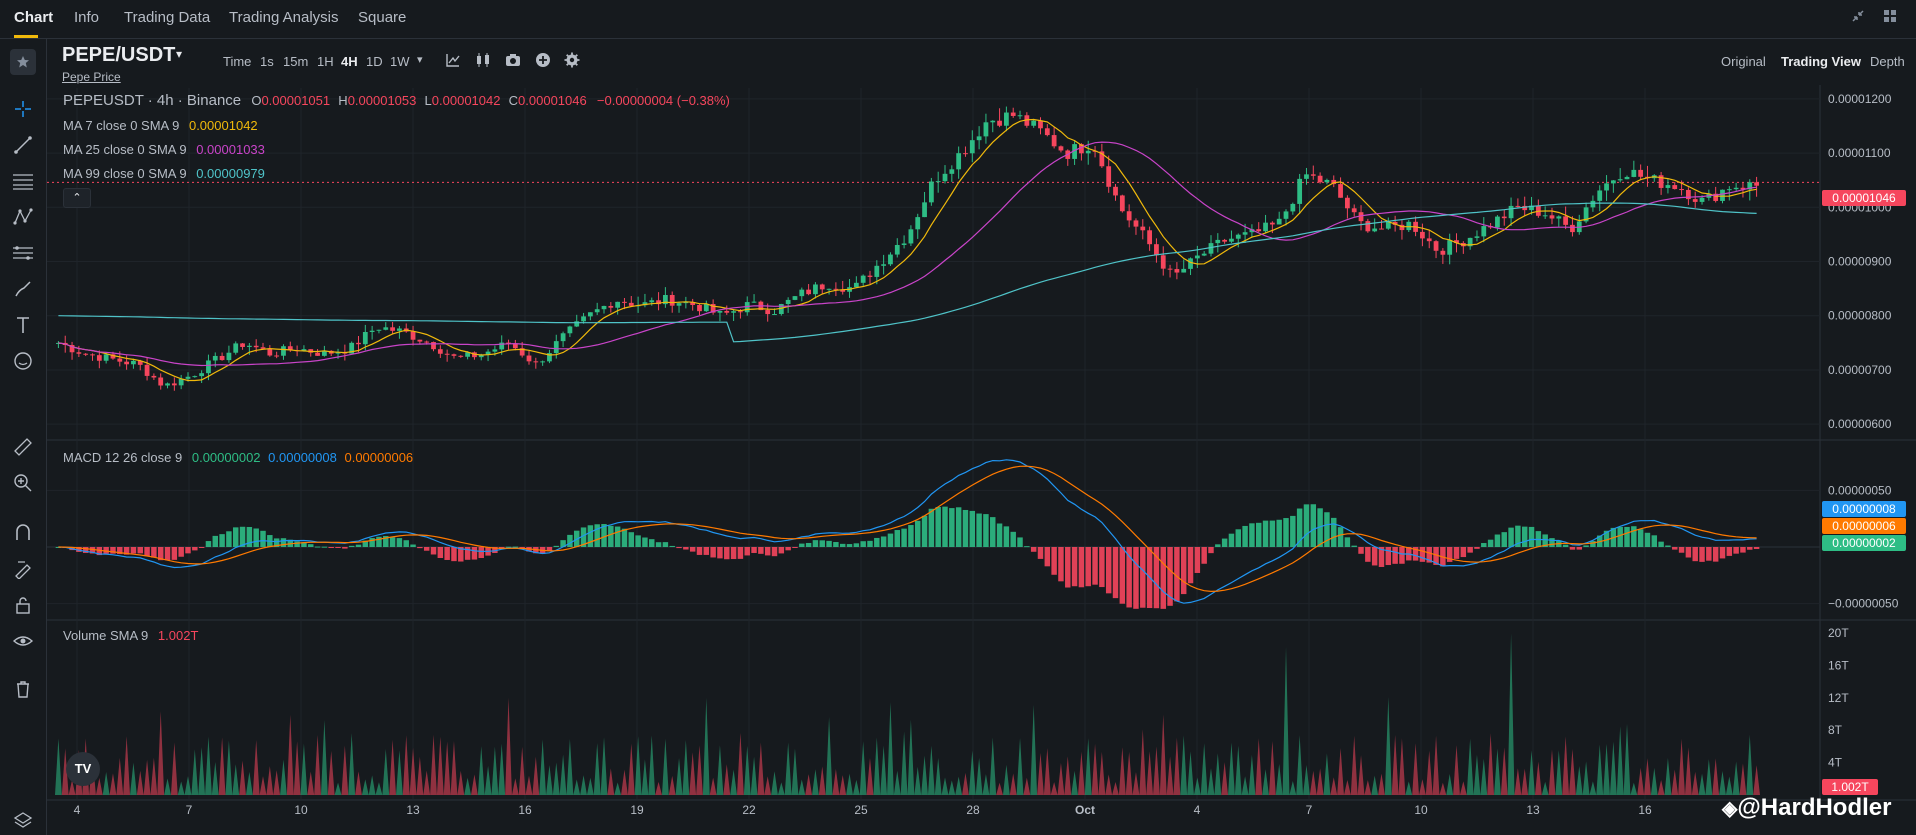 The width and height of the screenshot is (1916, 835). I want to click on layout-grid-icon, so click(1890, 18).